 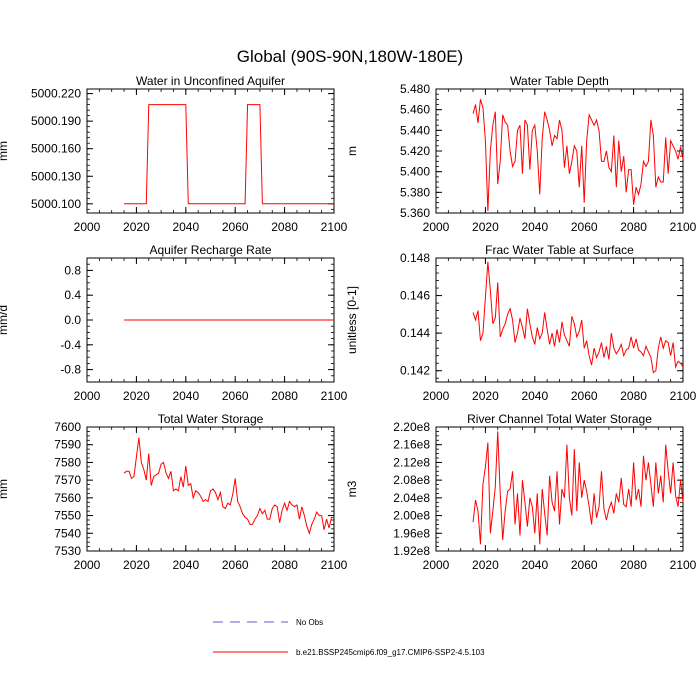 What do you see at coordinates (210, 81) in the screenshot?
I see `chart-1-title: Water in Unconfined Aquifer` at bounding box center [210, 81].